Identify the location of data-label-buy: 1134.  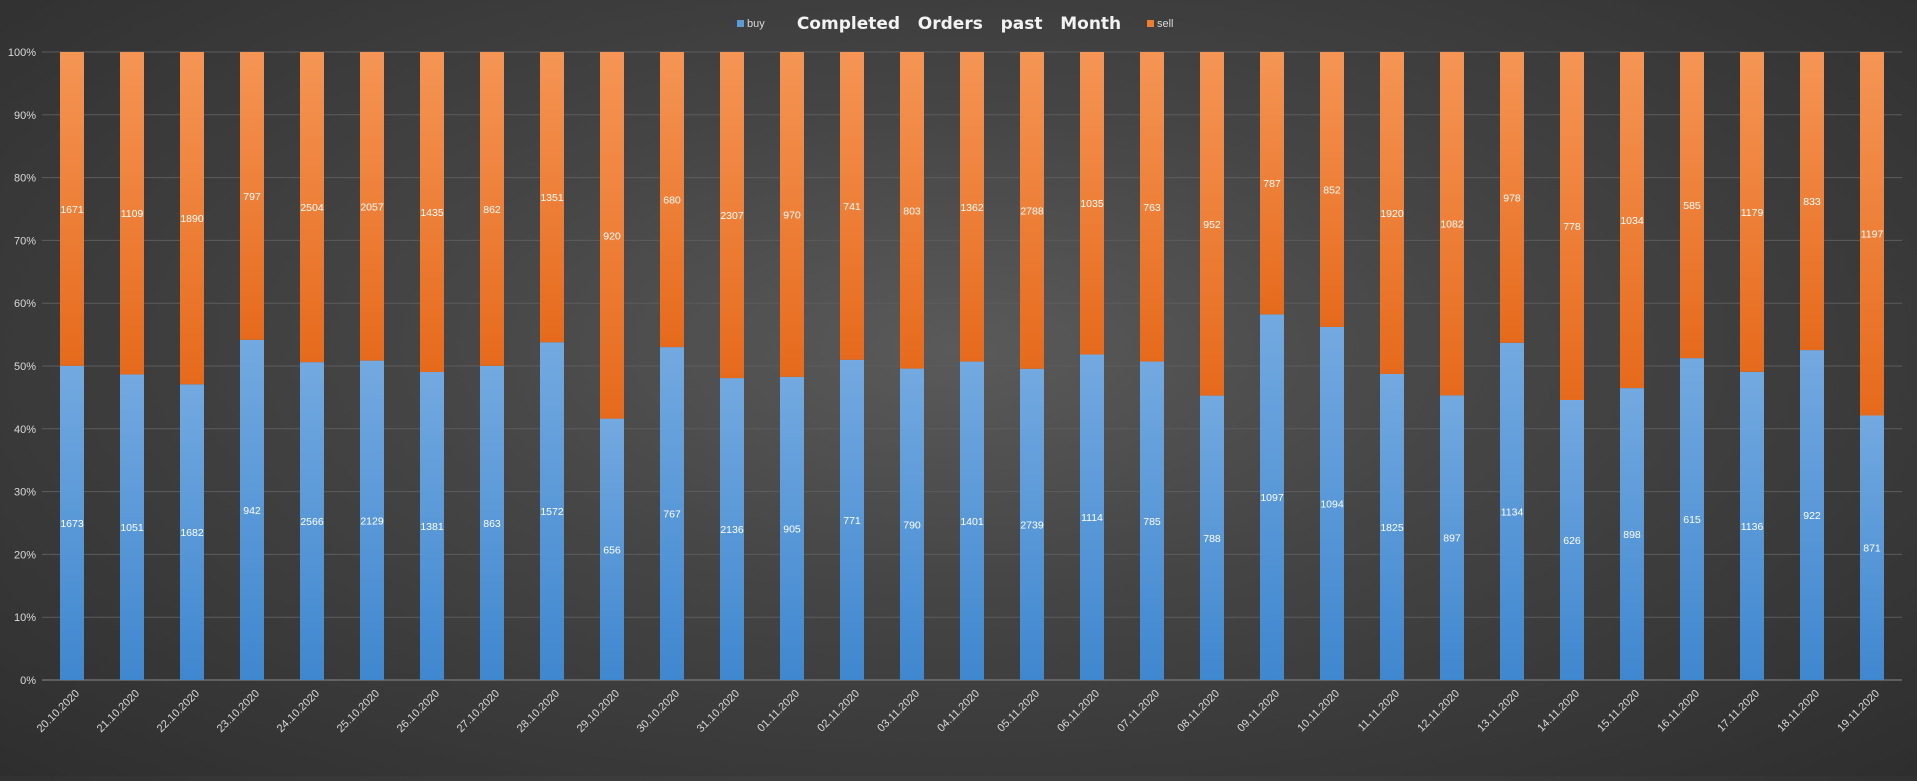
(1512, 512).